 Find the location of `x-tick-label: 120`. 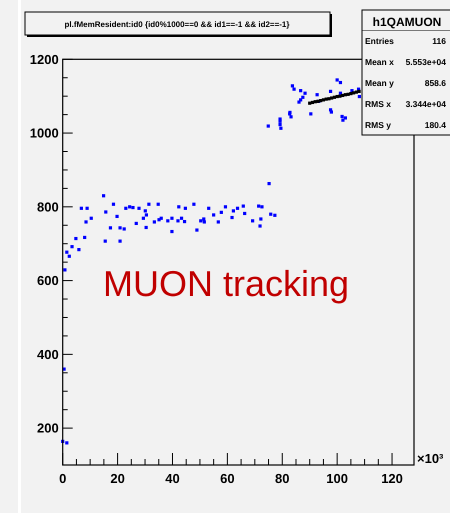

x-tick-label: 120 is located at coordinates (392, 478).